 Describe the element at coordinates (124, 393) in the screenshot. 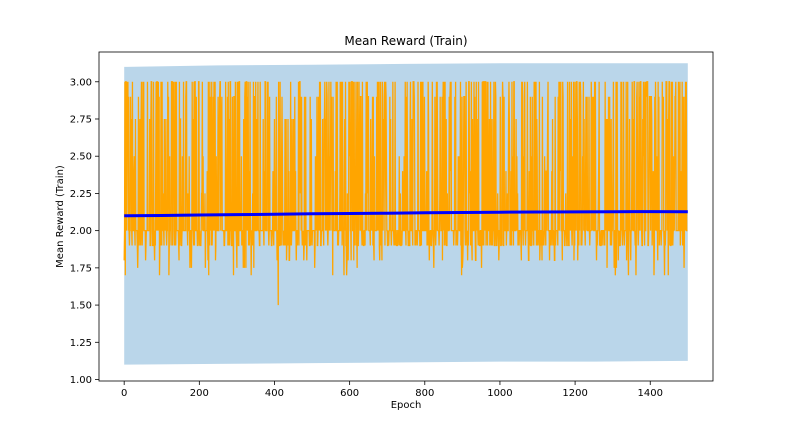

I see `x-tick-label: 0` at that location.